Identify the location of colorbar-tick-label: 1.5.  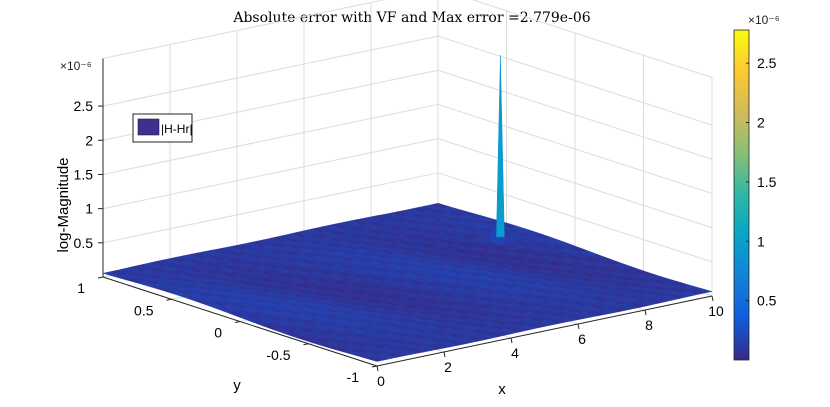
(767, 182).